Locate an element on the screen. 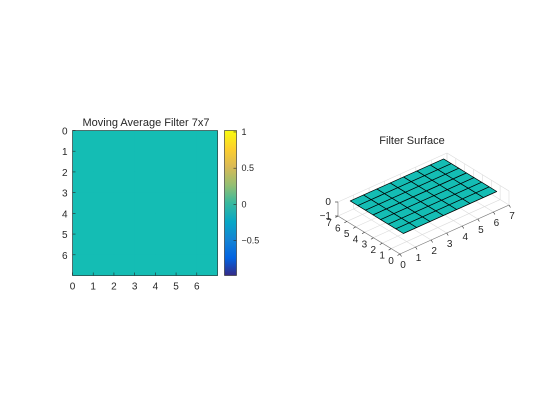  surface-z-ticks: 0−1 is located at coordinates (329, 209).